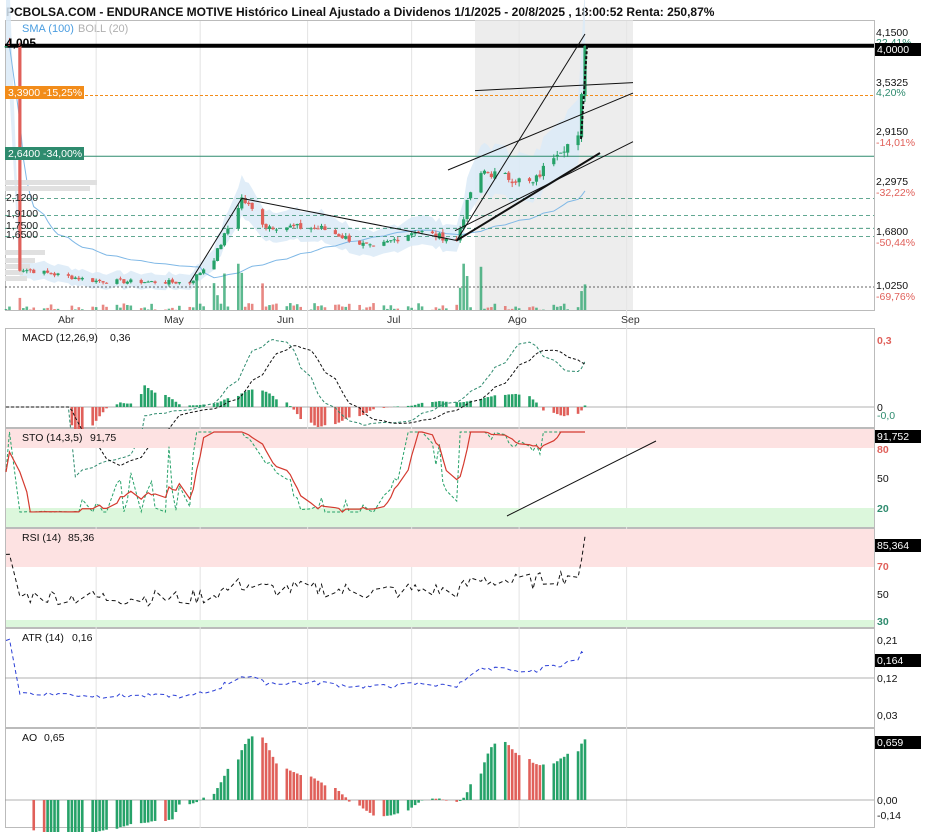 The height and width of the screenshot is (832, 929). I want to click on price-left-top-label: 4,005, so click(21, 43).